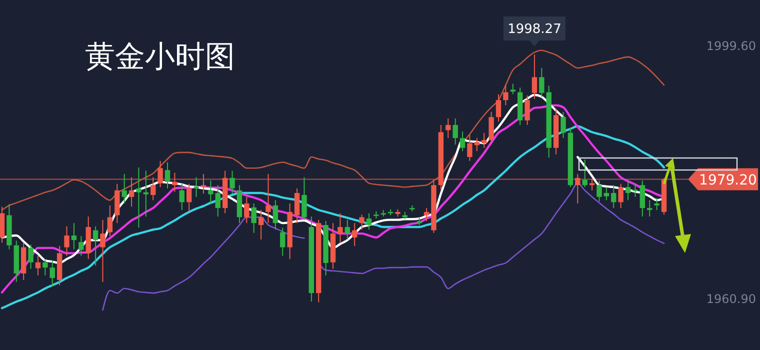 Image resolution: width=760 pixels, height=350 pixels. What do you see at coordinates (535, 30) in the screenshot?
I see `annotation: 1998.27` at bounding box center [535, 30].